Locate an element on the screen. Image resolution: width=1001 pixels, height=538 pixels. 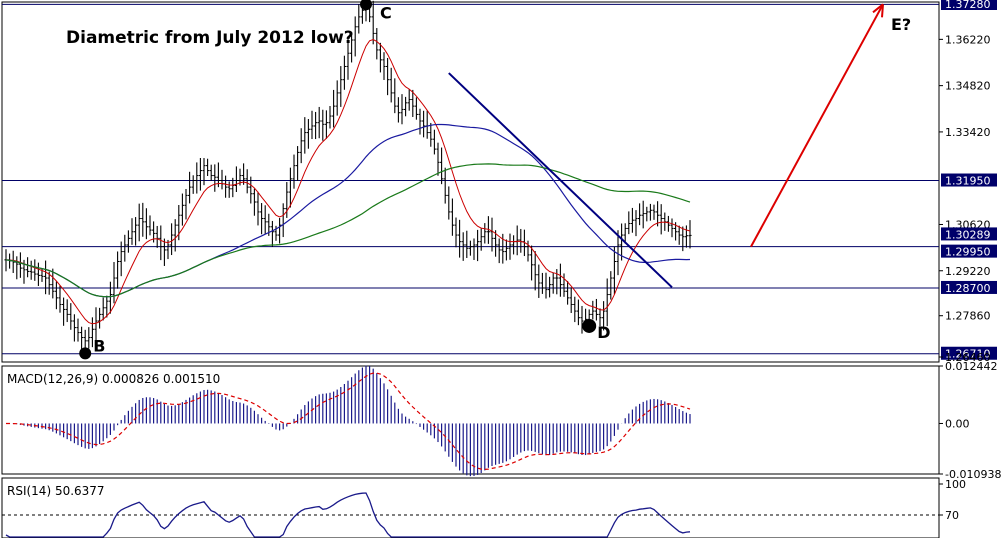
rsi-label: RSI(14) 50.6377 is located at coordinates (56, 491).